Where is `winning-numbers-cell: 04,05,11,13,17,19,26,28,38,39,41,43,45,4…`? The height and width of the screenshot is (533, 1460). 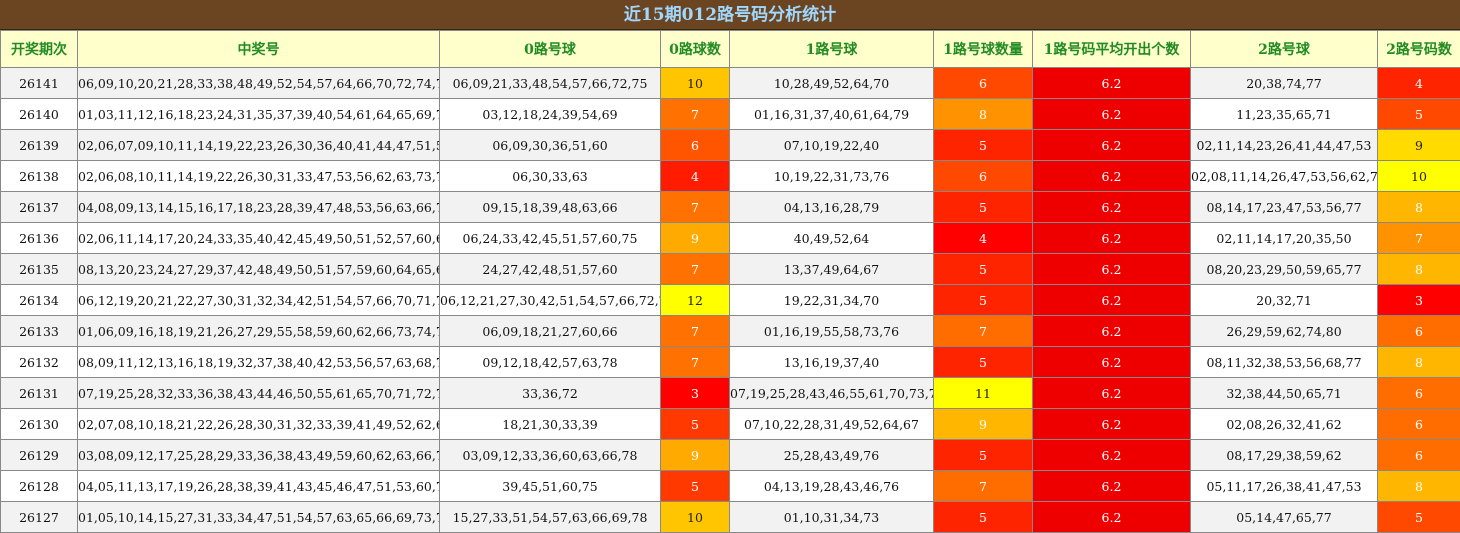 winning-numbers-cell: 04,05,11,13,17,19,26,28,38,39,41,43,45,4… is located at coordinates (259, 486).